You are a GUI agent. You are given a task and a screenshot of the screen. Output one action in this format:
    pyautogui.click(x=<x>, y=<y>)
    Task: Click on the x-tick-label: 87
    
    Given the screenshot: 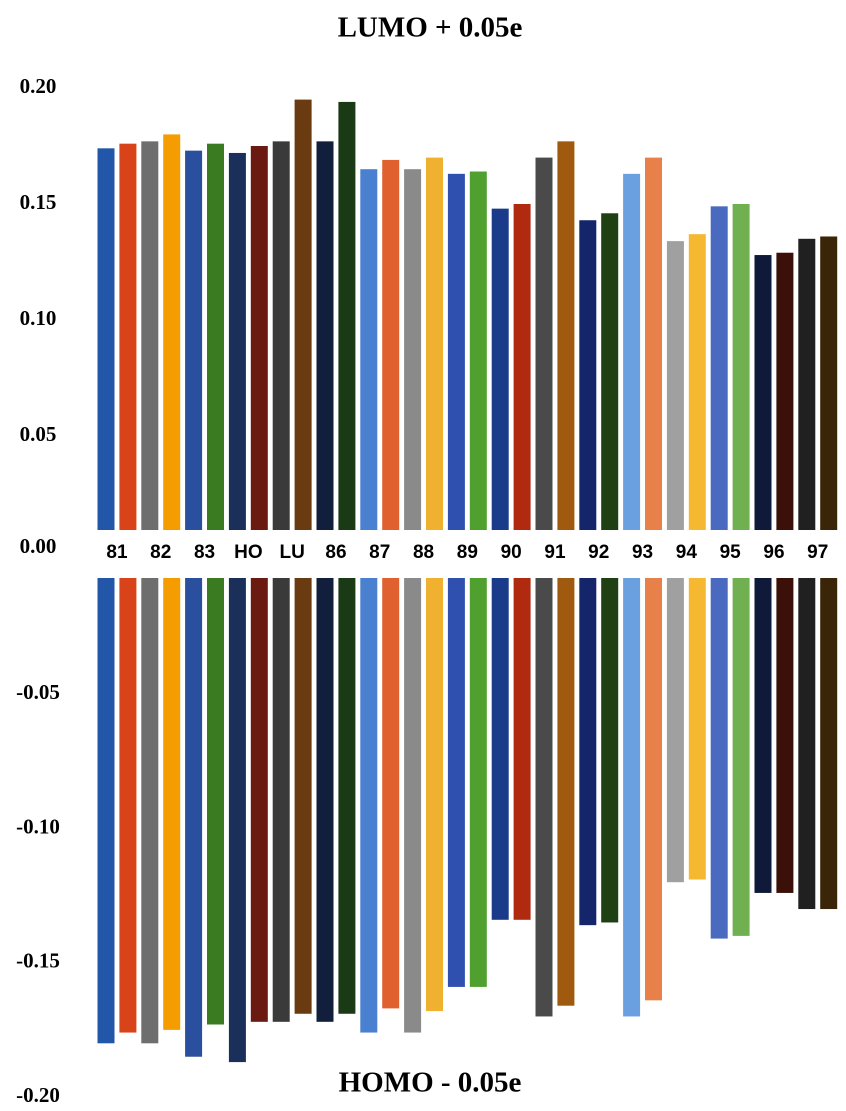 What is the action you would take?
    pyautogui.click(x=379, y=552)
    